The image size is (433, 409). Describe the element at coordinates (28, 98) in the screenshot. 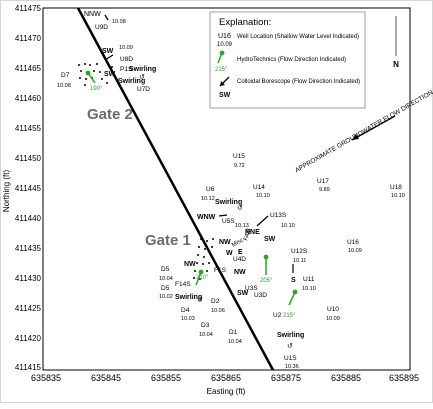

I see `y-tick: 411460` at that location.